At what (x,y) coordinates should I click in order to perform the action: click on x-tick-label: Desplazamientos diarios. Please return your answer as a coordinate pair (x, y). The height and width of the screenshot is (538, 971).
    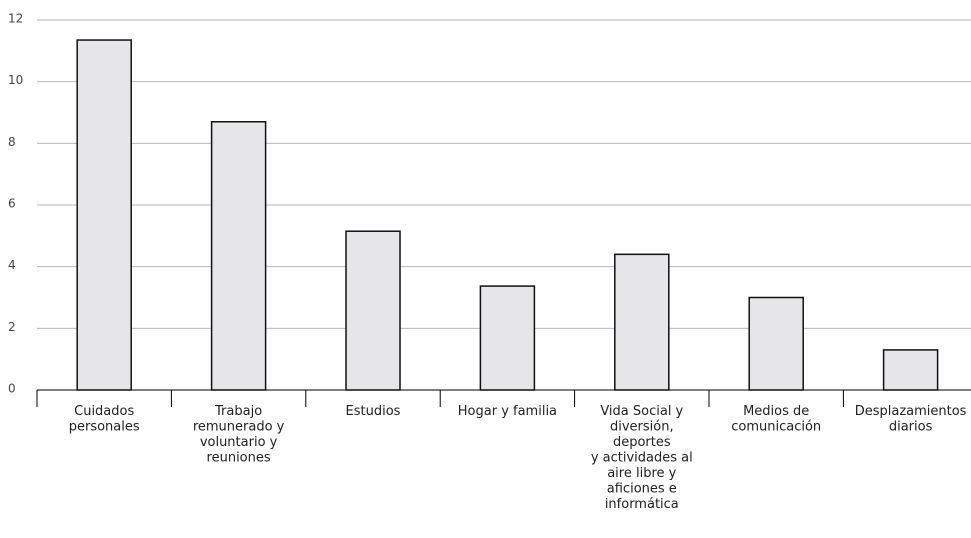
    Looking at the image, I should click on (911, 419).